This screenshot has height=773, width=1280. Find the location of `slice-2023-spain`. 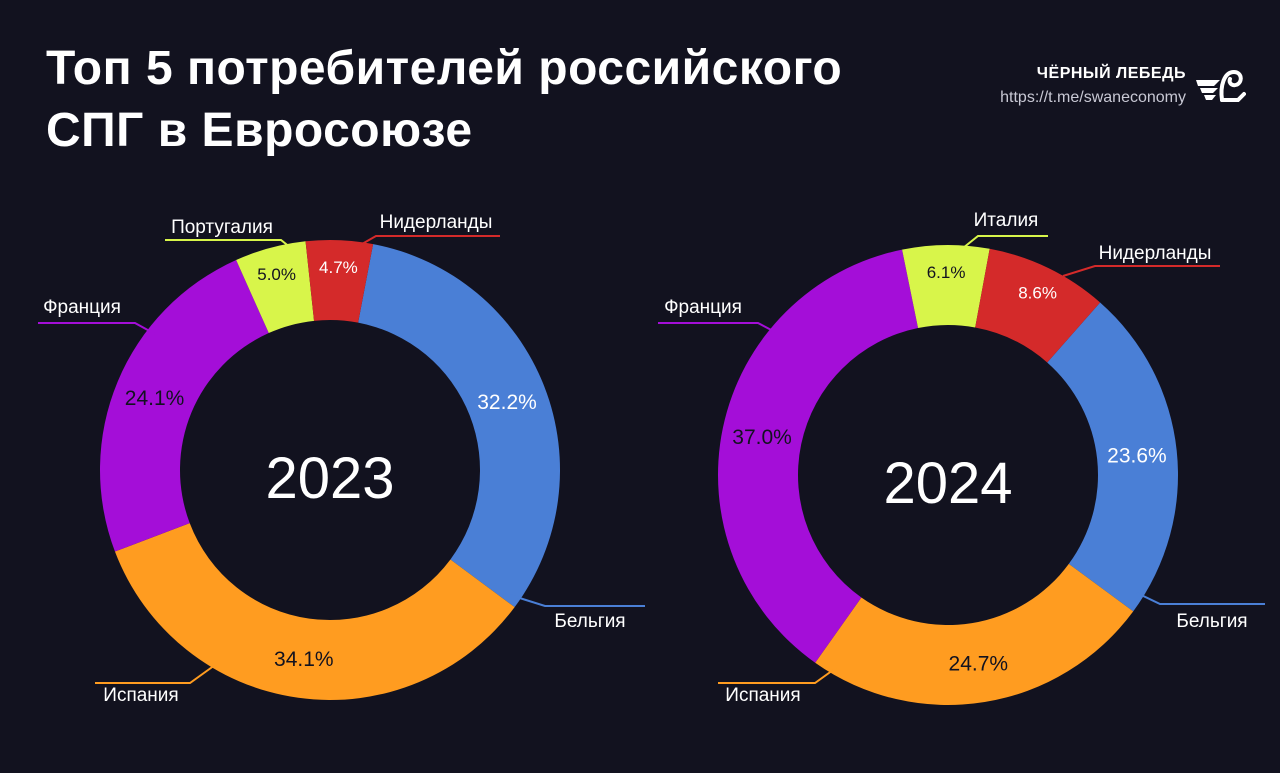

slice-2023-spain is located at coordinates (314, 611).